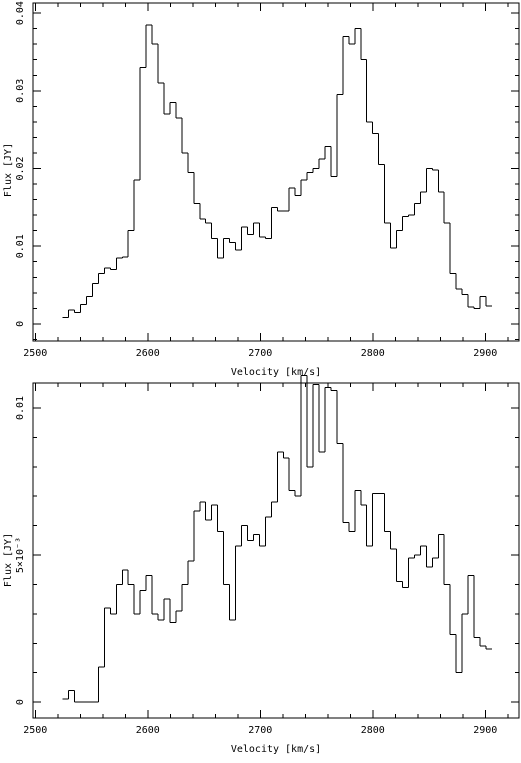 The width and height of the screenshot is (521, 763). I want to click on y-tick-label: 0.02, so click(20, 168).